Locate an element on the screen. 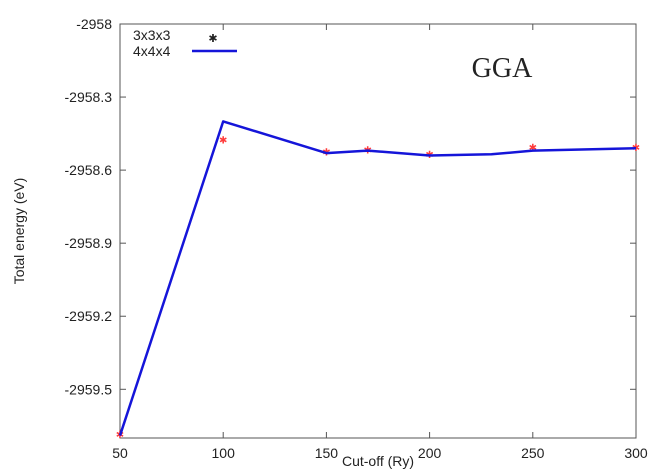  legend-label-4x4x4: 4x4x4 is located at coordinates (152, 51).